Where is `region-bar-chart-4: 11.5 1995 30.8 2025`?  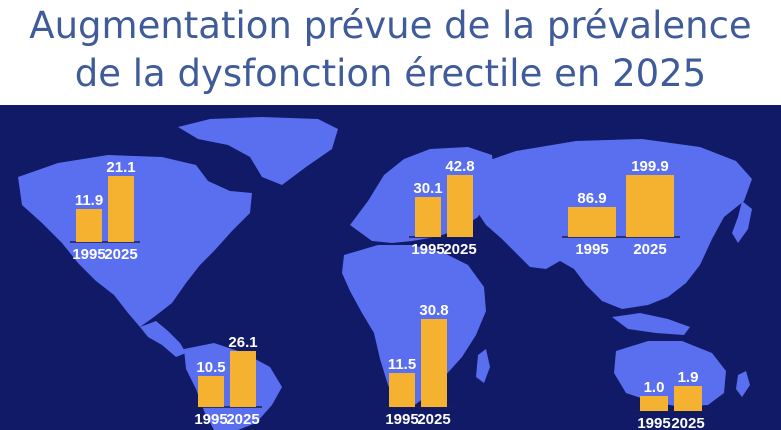 region-bar-chart-4: 11.5 1995 30.8 2025 is located at coordinates (418, 365).